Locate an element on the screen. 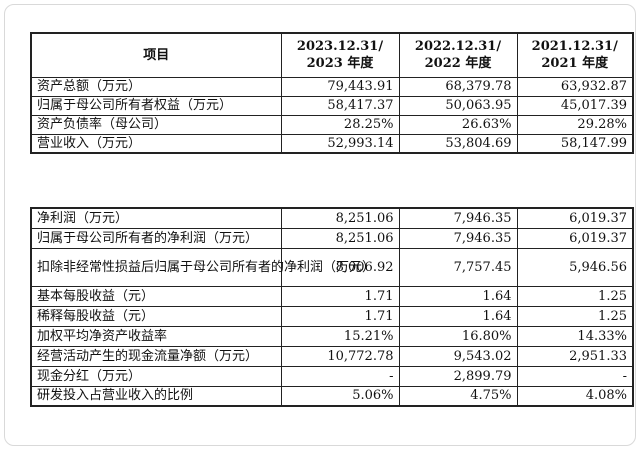 Image resolution: width=642 pixels, height=452 pixels. row-label: 稀释每股收益（元） is located at coordinates (156, 316).